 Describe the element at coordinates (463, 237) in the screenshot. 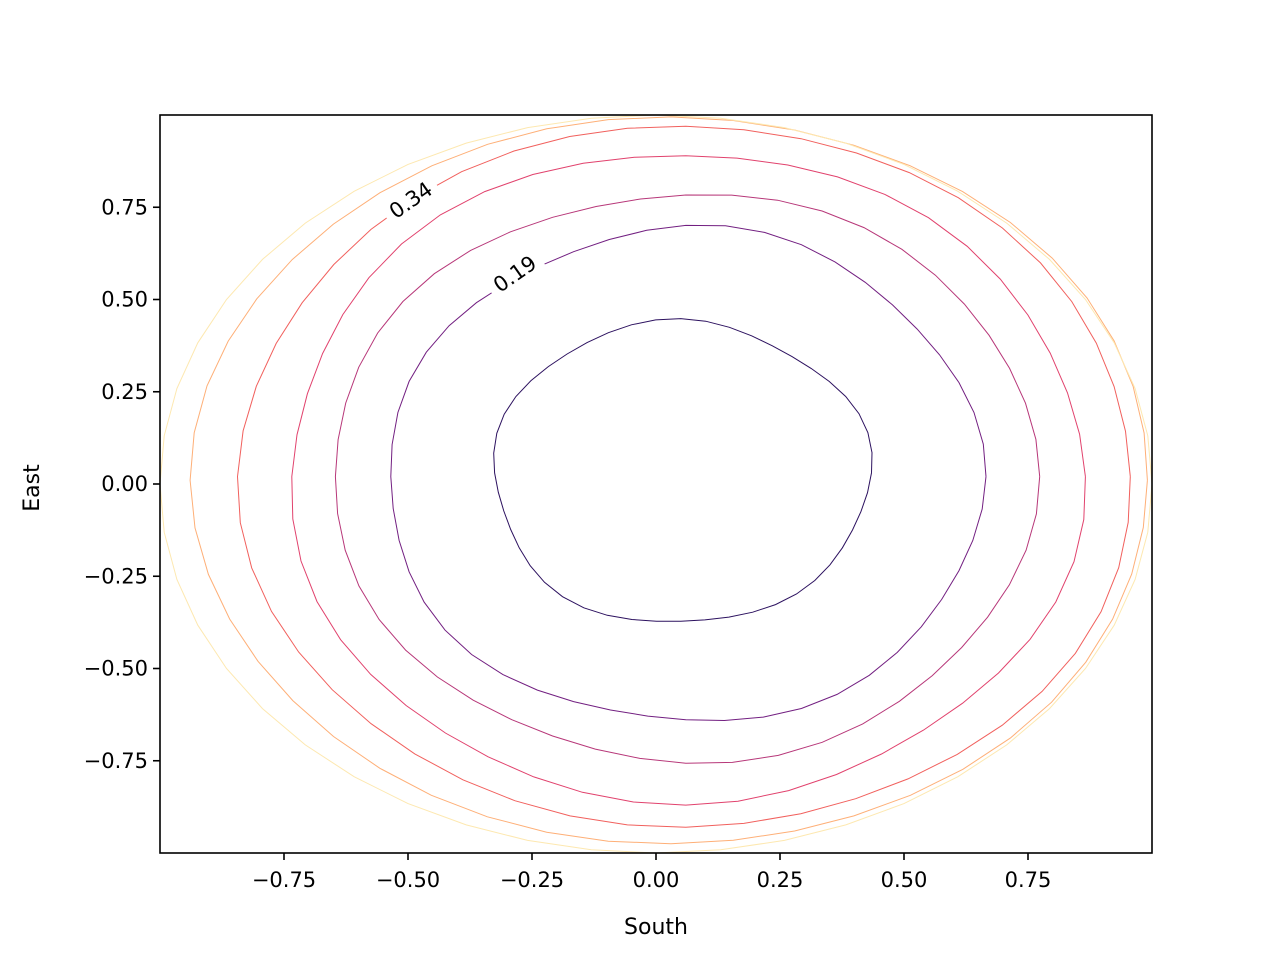

I see `contour-labels: 0.190.34` at that location.